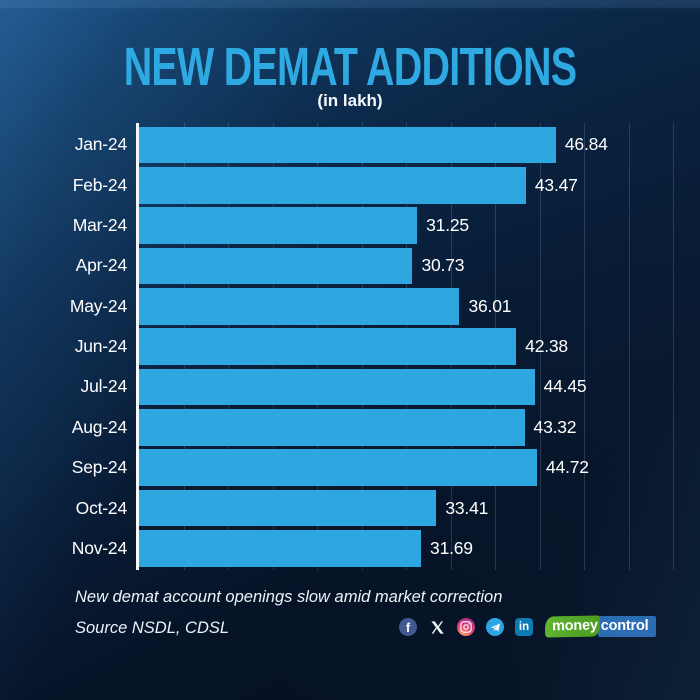 The height and width of the screenshot is (700, 700). I want to click on chart-subtitle: (in lakh), so click(350, 100).